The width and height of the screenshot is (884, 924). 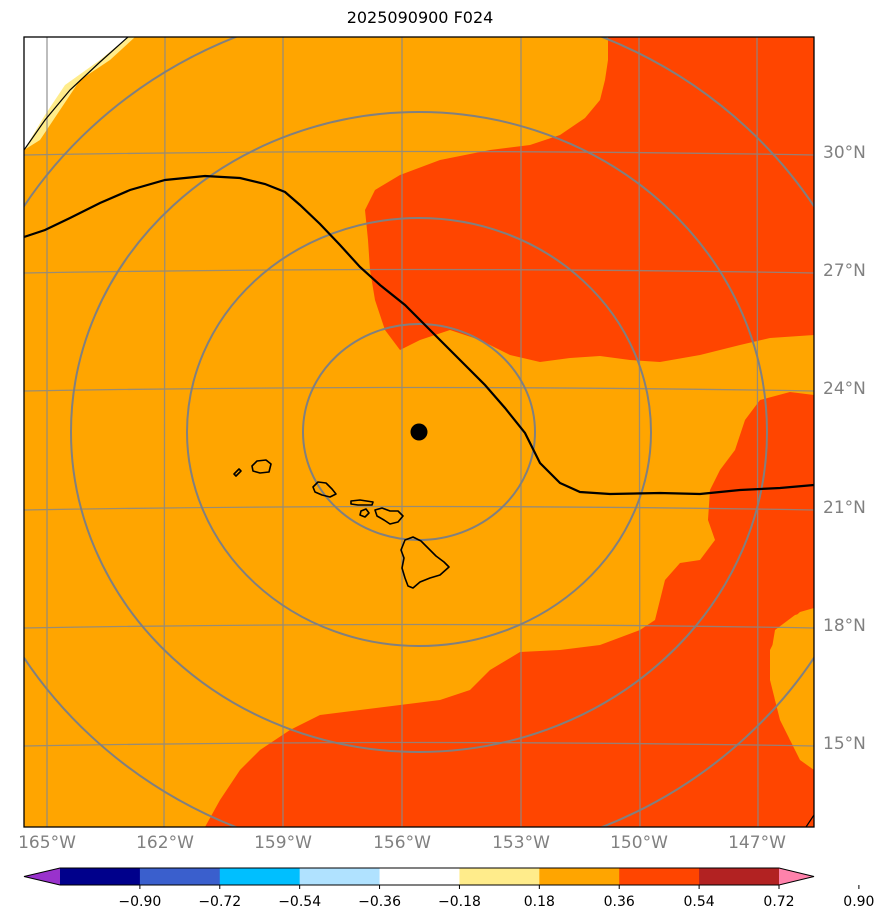 What do you see at coordinates (796, 876) in the screenshot?
I see `colorbar-extend-high` at bounding box center [796, 876].